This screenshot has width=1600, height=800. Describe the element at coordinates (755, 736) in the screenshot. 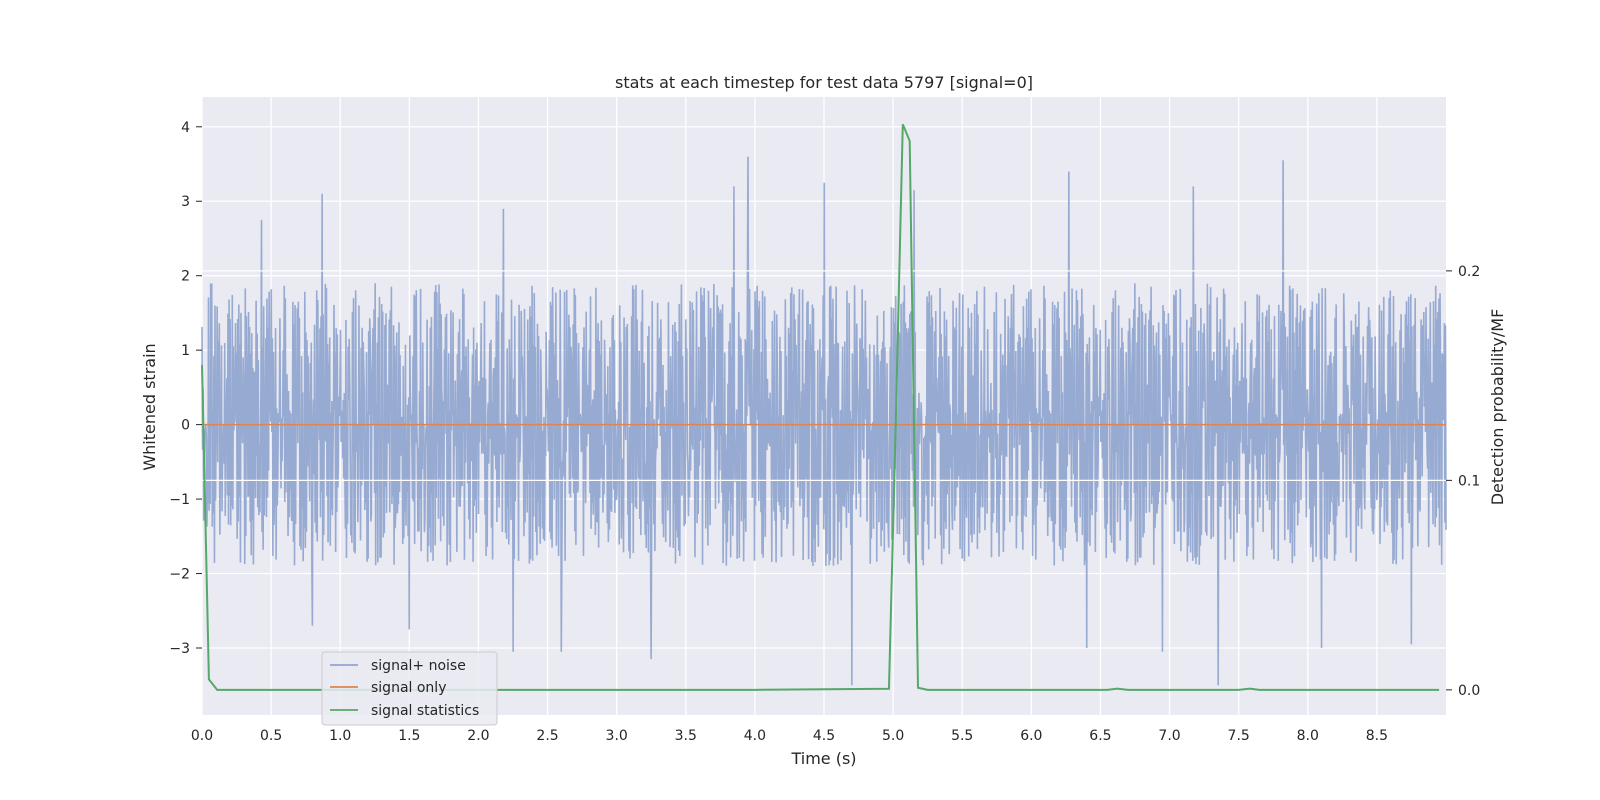

I see `x-tick-label: 4.0` at that location.